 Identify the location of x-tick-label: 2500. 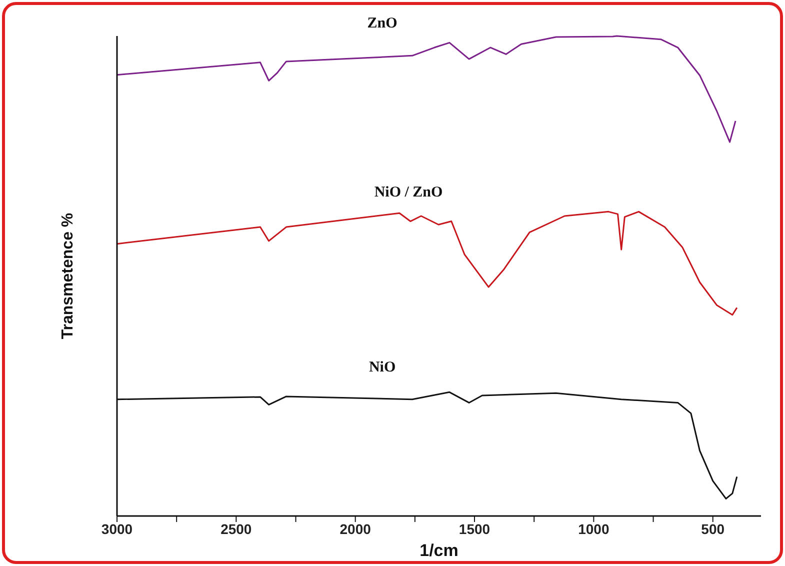
(236, 528).